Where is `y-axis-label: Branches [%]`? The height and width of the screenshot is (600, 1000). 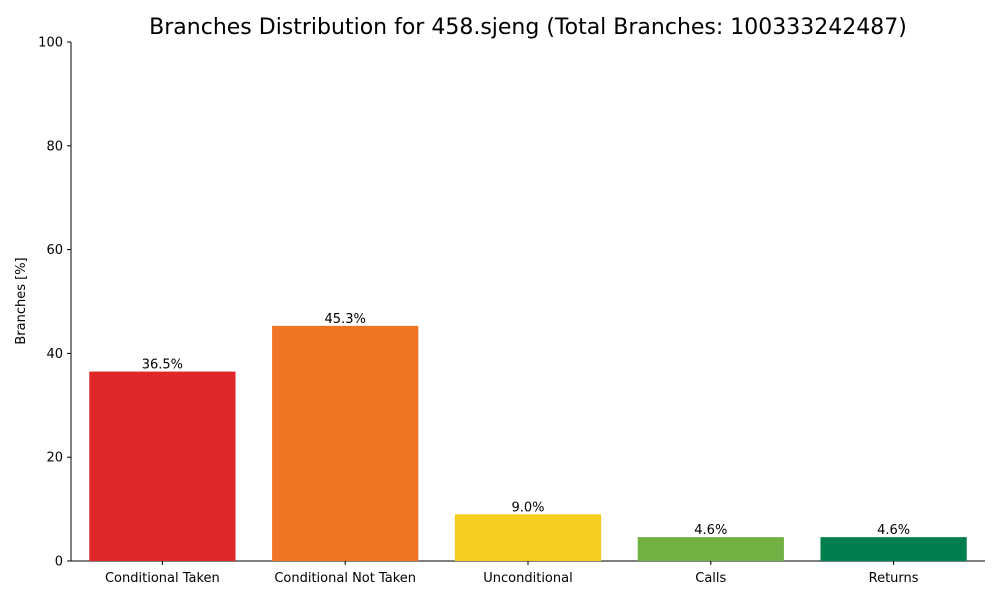
y-axis-label: Branches [%] is located at coordinates (21, 300).